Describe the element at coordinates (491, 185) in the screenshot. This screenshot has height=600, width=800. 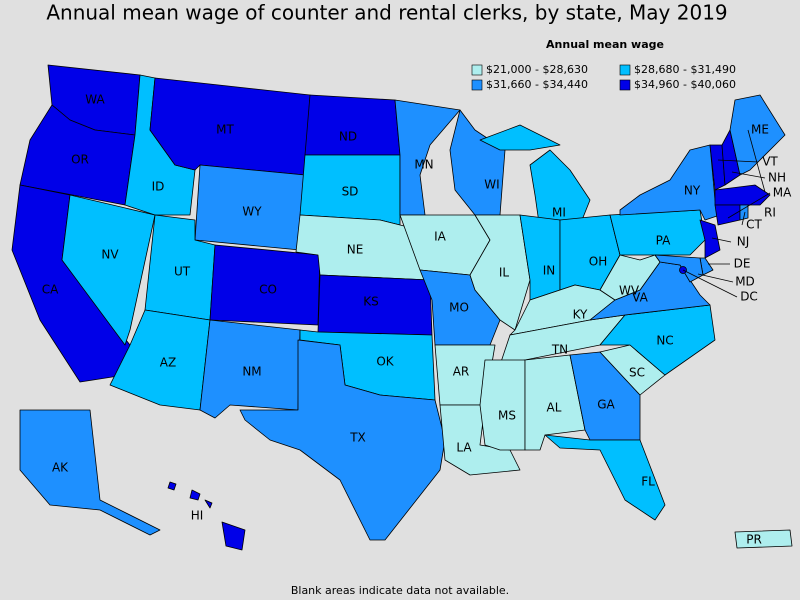
I see `state-label: WI` at that location.